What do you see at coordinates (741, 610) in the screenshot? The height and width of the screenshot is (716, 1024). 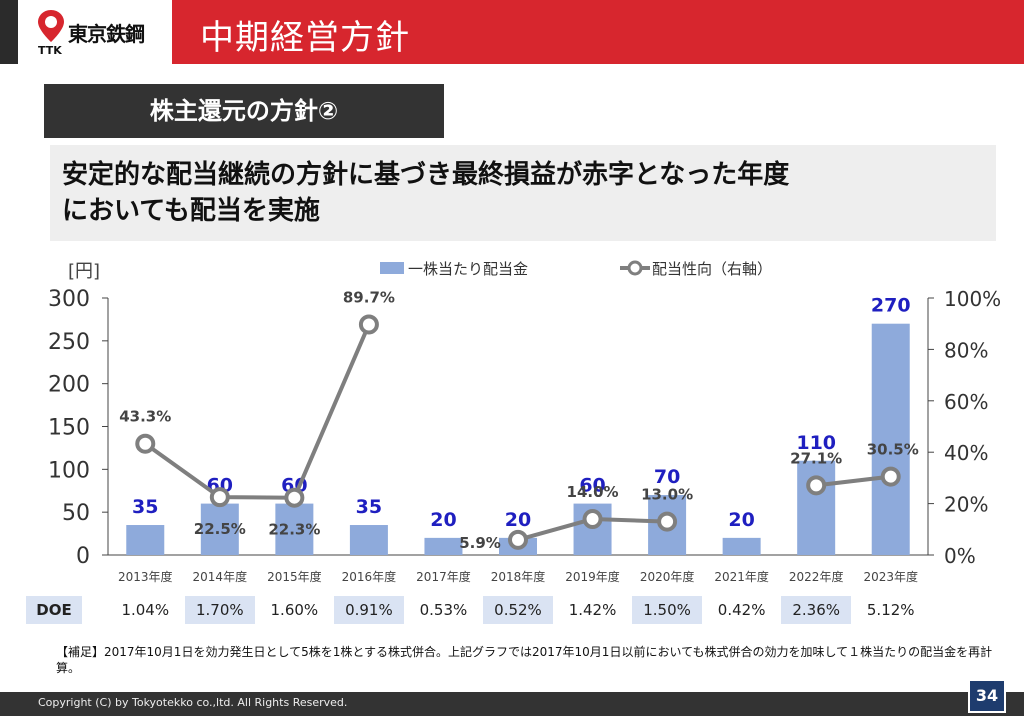 I see `doe-value: 0.42%` at bounding box center [741, 610].